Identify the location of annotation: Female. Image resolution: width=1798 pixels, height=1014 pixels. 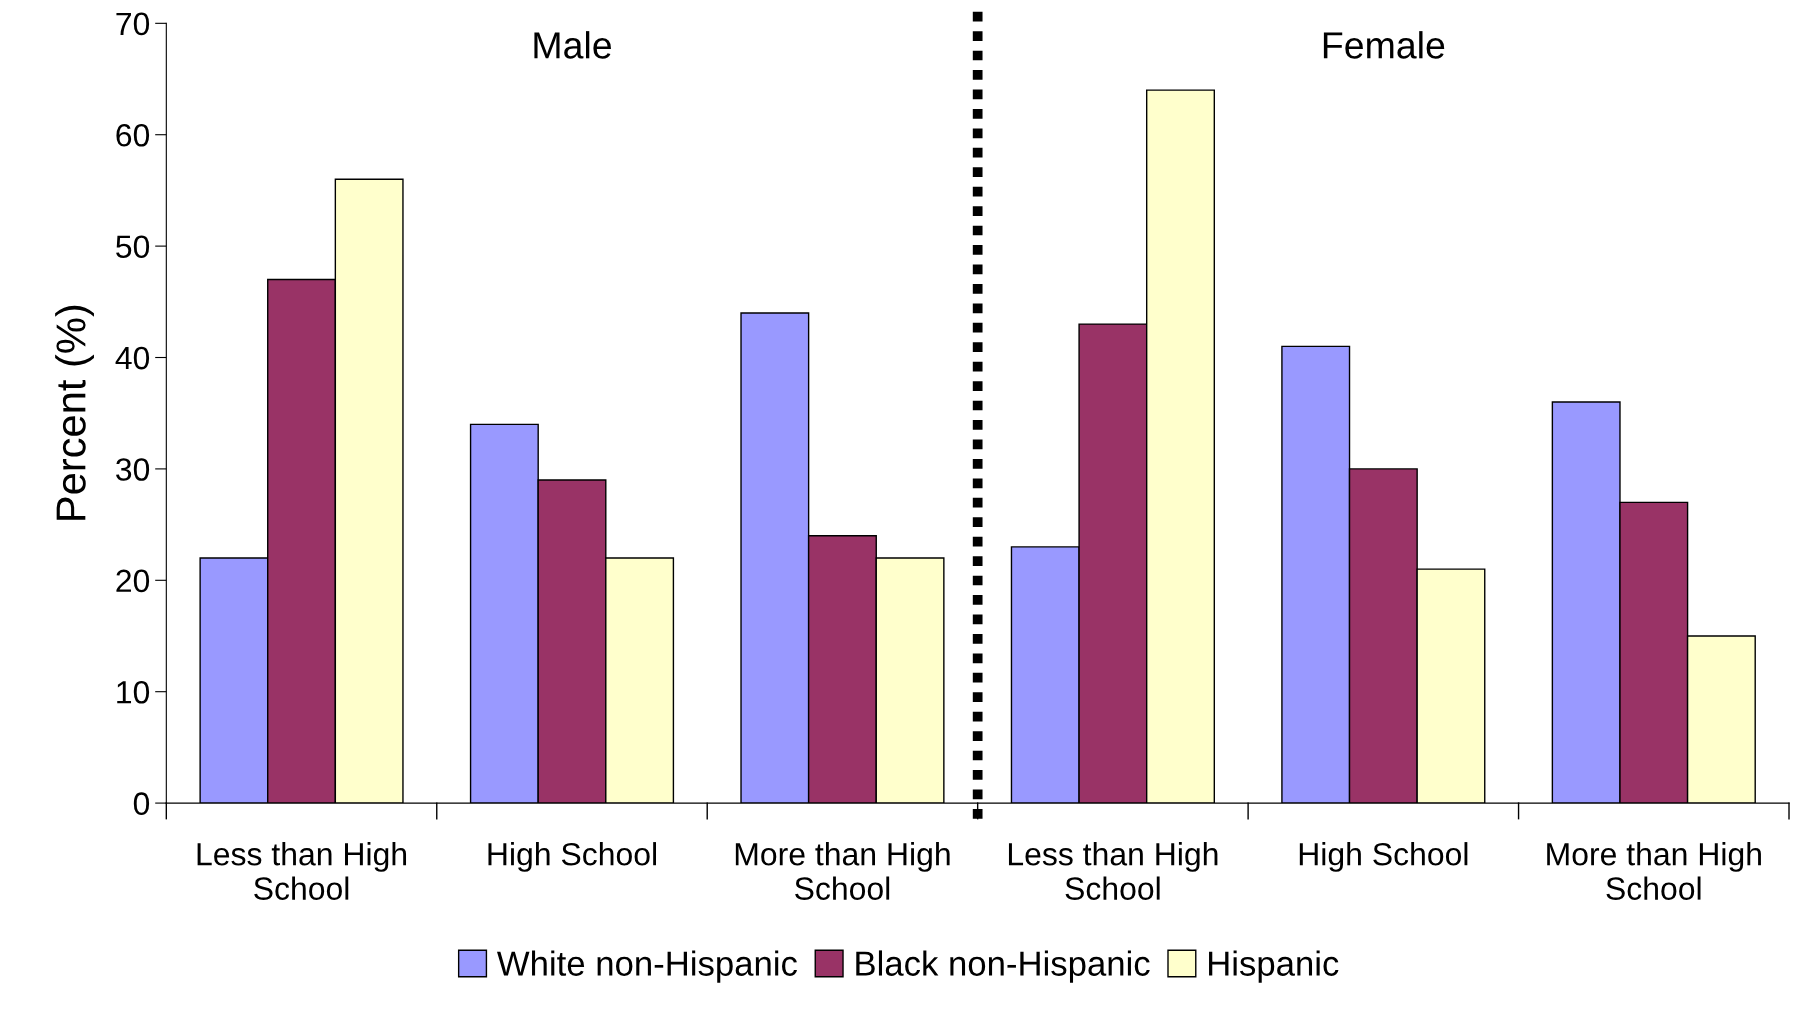
(1384, 45).